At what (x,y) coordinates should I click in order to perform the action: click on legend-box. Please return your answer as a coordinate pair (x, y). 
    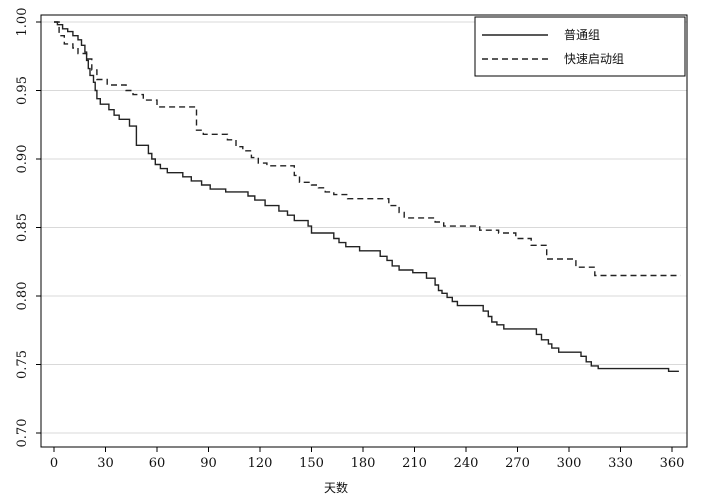
    Looking at the image, I should click on (580, 46).